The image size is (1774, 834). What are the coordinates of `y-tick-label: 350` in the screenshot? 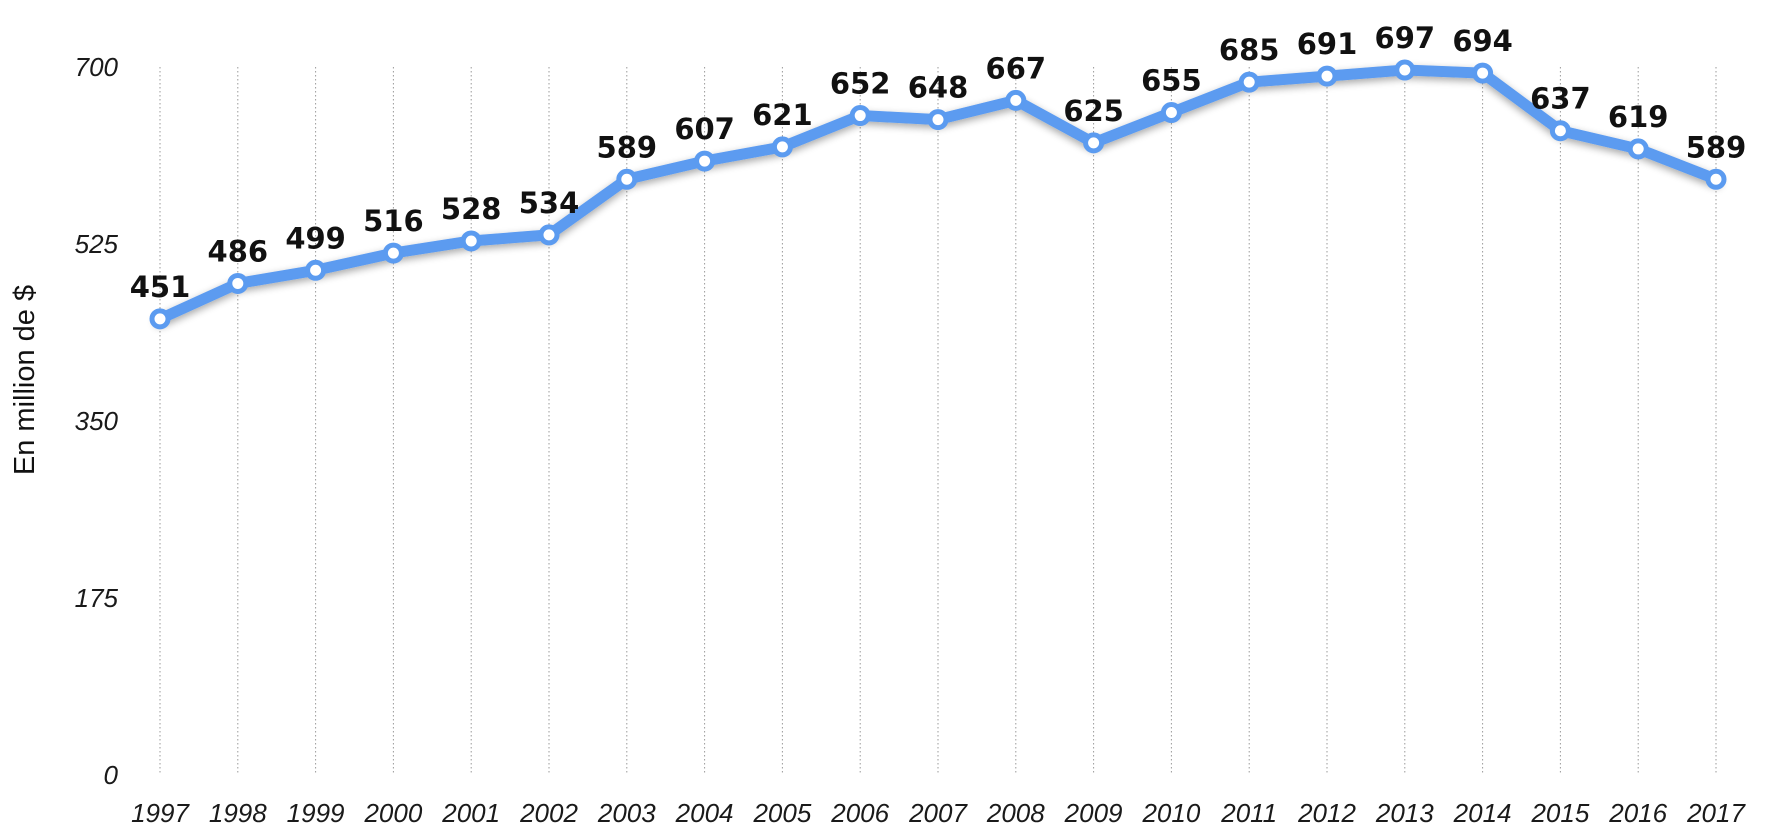 It's located at (97, 421).